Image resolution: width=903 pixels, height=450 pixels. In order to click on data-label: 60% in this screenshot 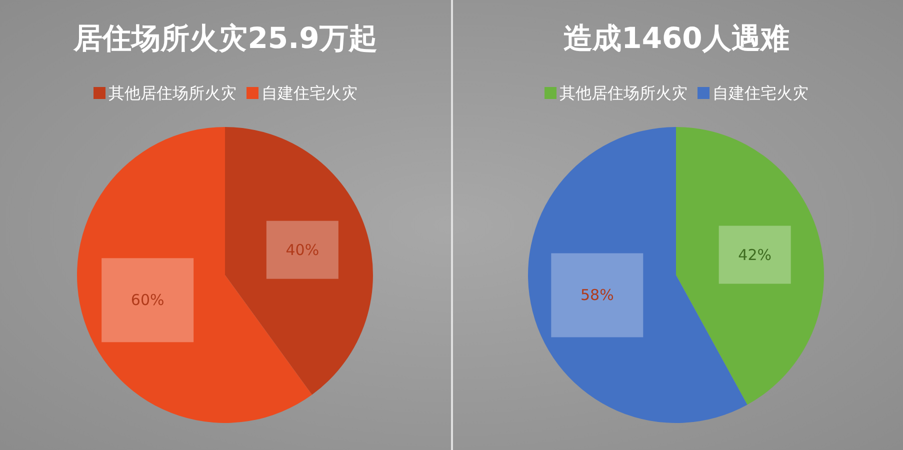, I will do `click(147, 300)`.